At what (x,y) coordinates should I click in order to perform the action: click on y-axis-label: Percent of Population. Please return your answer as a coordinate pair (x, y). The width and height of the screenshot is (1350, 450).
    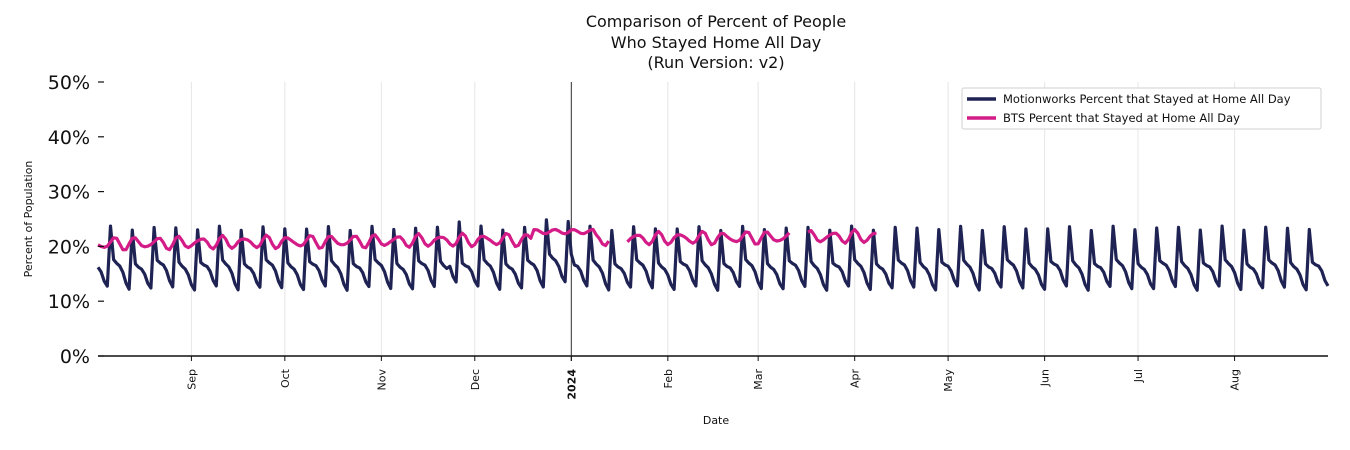
    Looking at the image, I should click on (28, 219).